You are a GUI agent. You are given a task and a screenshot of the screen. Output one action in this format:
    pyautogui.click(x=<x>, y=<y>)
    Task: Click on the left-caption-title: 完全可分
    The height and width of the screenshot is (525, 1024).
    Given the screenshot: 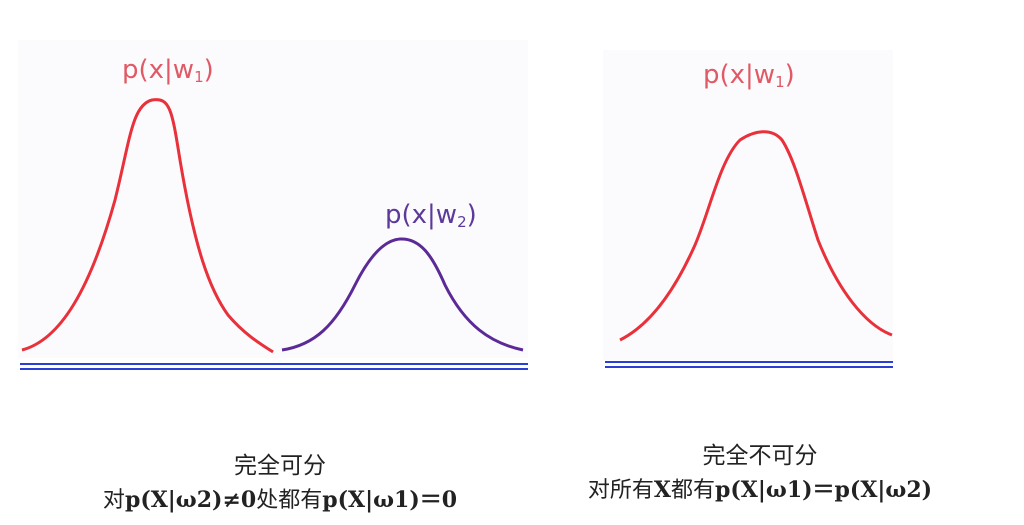 What is the action you would take?
    pyautogui.click(x=280, y=466)
    